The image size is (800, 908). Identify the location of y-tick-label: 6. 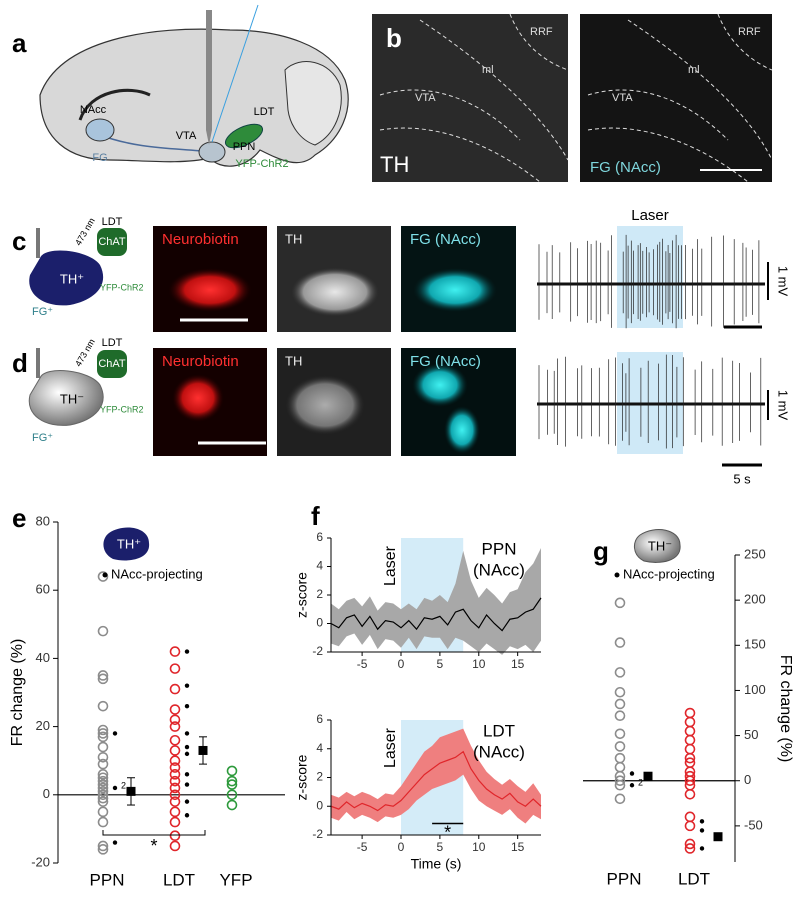
(319, 537).